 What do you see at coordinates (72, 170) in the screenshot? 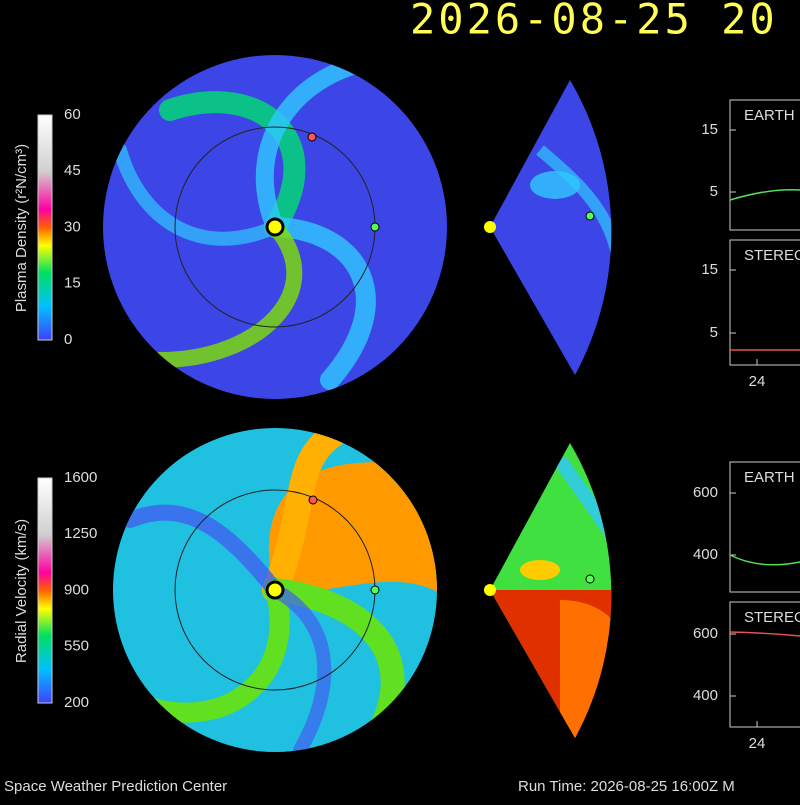
I see `colorbar-tick-label: 45` at bounding box center [72, 170].